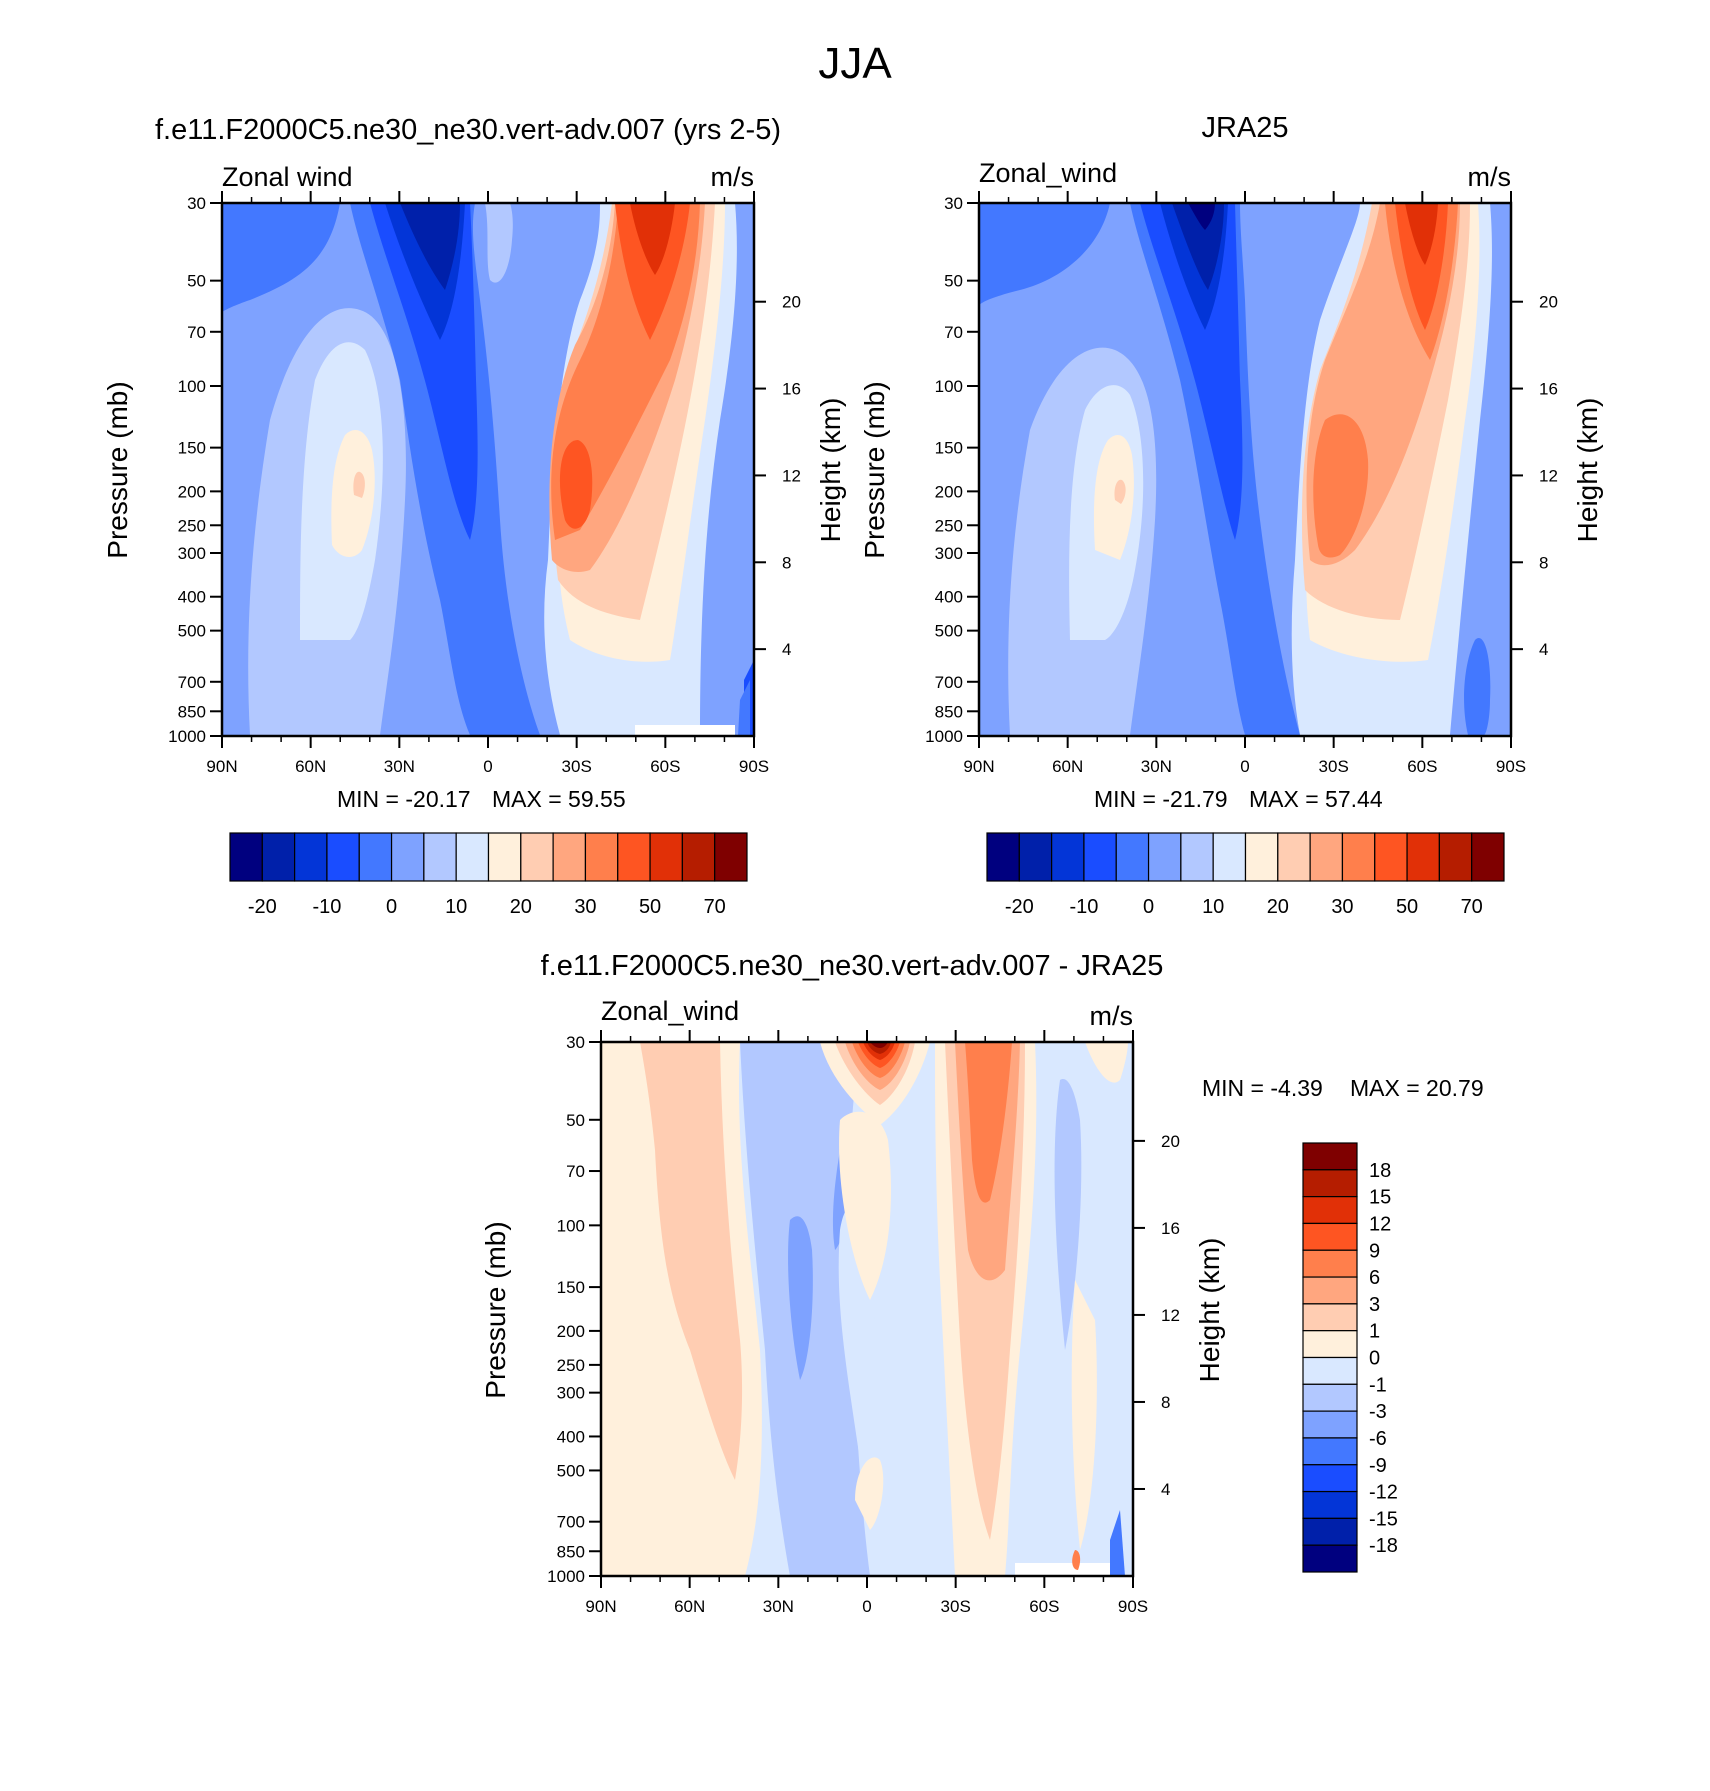 Image resolution: width=1710 pixels, height=1791 pixels. I want to click on x-tick-label: 90N, so click(978, 766).